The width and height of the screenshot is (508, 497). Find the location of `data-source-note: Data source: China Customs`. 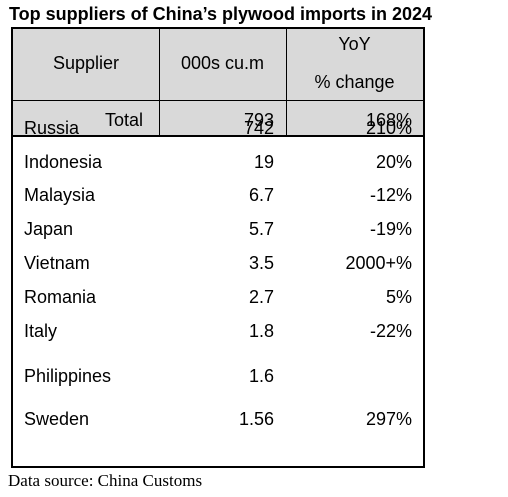

data-source-note: Data source: China Customs is located at coordinates (105, 480).